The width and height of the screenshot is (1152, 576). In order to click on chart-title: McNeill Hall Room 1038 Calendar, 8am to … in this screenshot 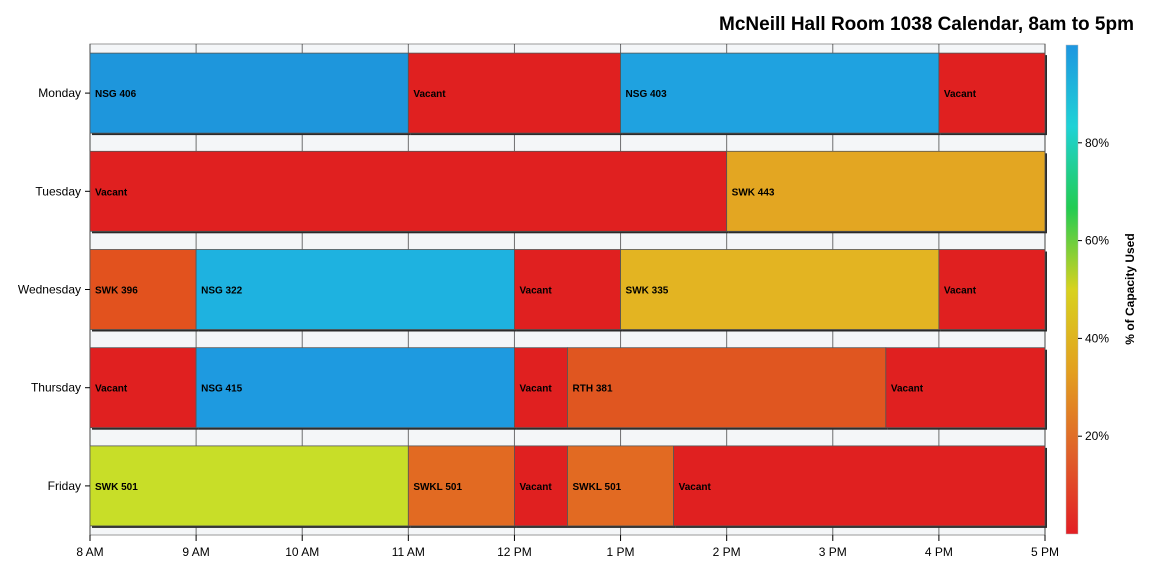, I will do `click(926, 24)`.